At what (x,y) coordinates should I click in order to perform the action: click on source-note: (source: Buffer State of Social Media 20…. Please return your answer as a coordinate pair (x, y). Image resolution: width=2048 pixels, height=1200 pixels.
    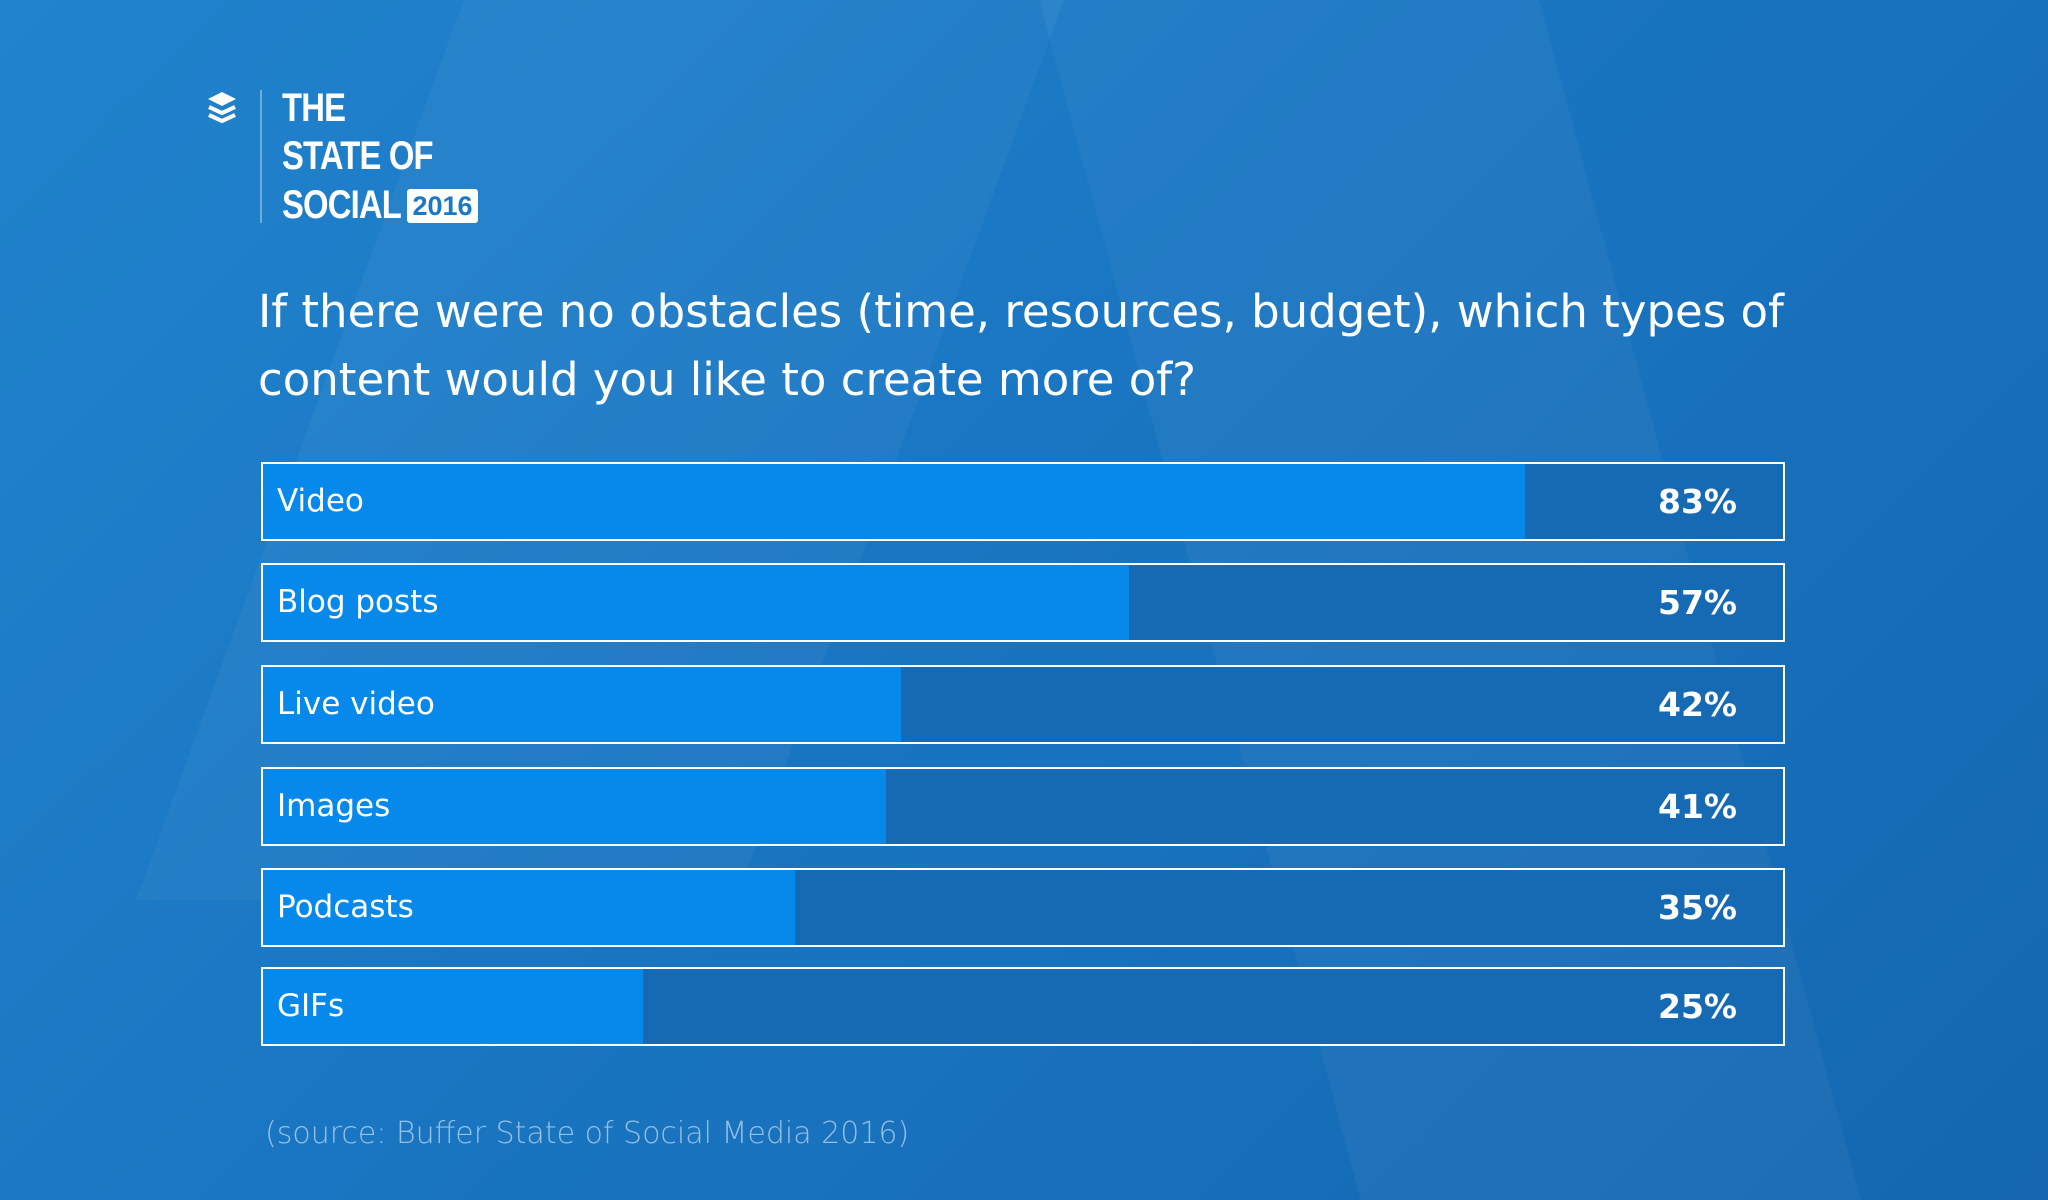
    Looking at the image, I should click on (587, 1133).